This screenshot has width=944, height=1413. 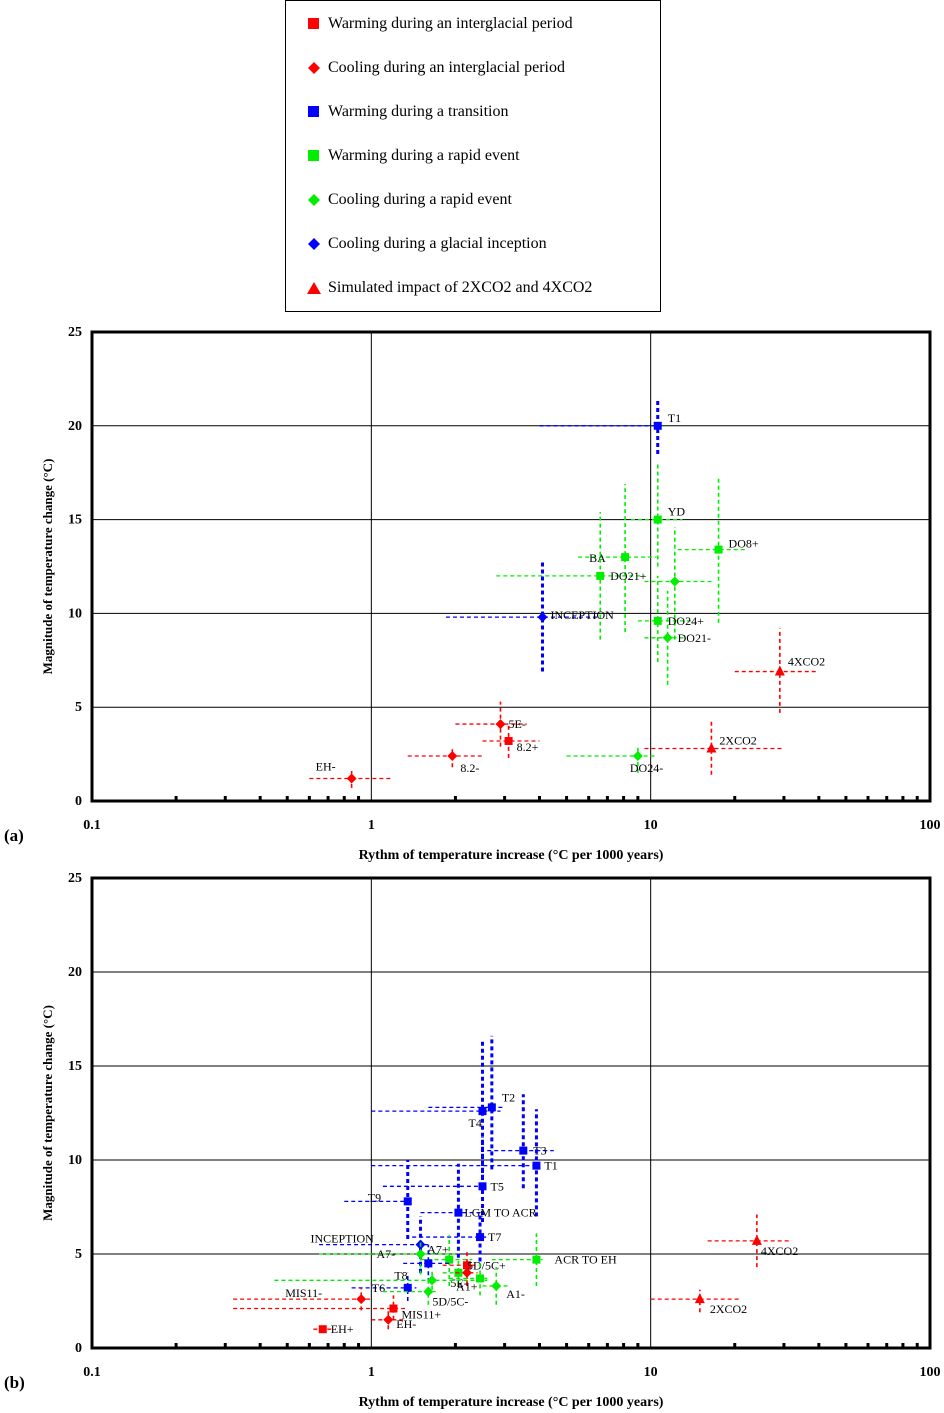 I want to click on point-label: 5E-, so click(x=458, y=1283).